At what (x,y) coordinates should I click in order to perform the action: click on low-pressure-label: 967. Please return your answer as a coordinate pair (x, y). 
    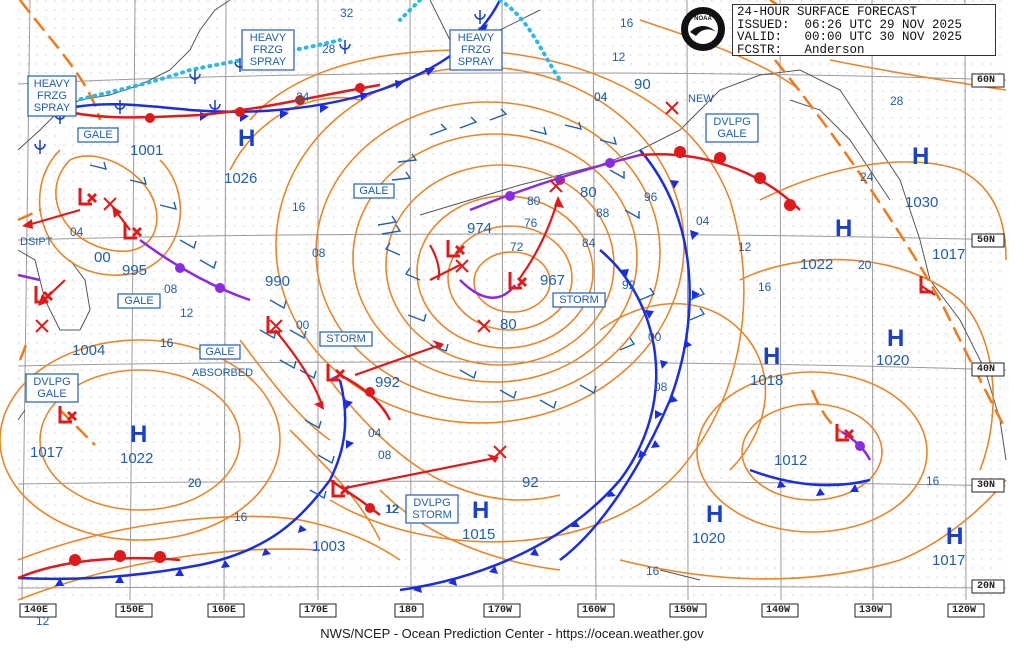
    Looking at the image, I should click on (553, 280).